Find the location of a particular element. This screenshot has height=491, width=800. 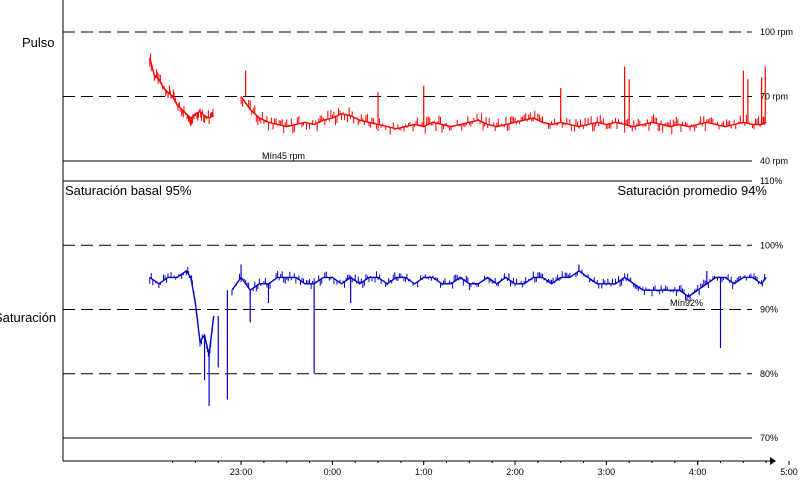

time-tick-label: 5:00 is located at coordinates (789, 472).